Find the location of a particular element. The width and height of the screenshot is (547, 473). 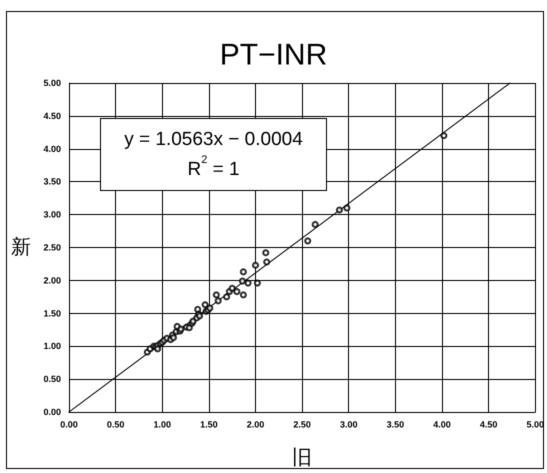

x-tick-label: 2.00 is located at coordinates (255, 425).